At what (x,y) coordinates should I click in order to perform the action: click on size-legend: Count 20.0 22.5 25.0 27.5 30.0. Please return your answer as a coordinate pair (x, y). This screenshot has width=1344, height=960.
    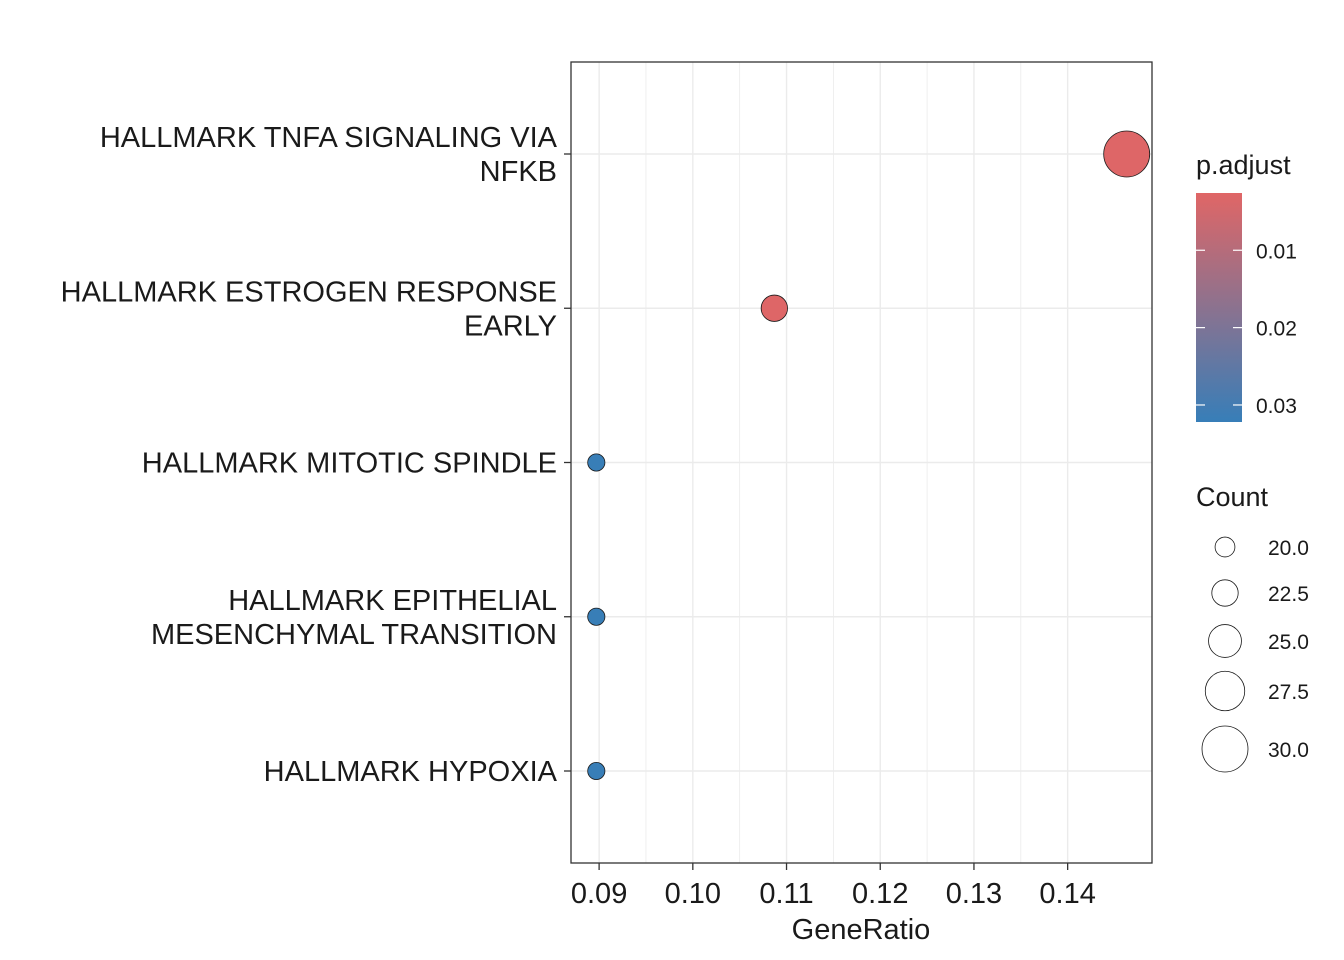
    Looking at the image, I should click on (1252, 627).